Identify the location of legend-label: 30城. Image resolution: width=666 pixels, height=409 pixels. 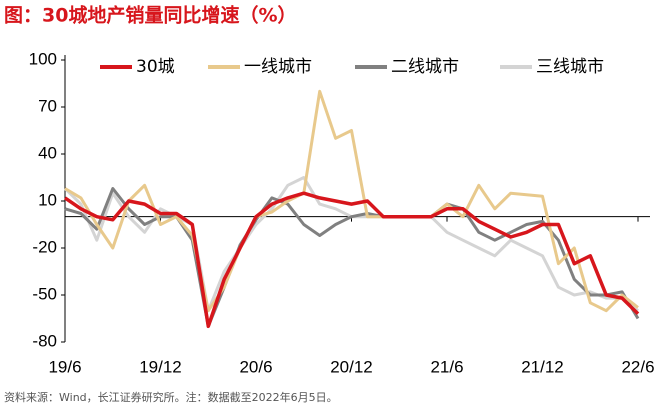
(155, 67).